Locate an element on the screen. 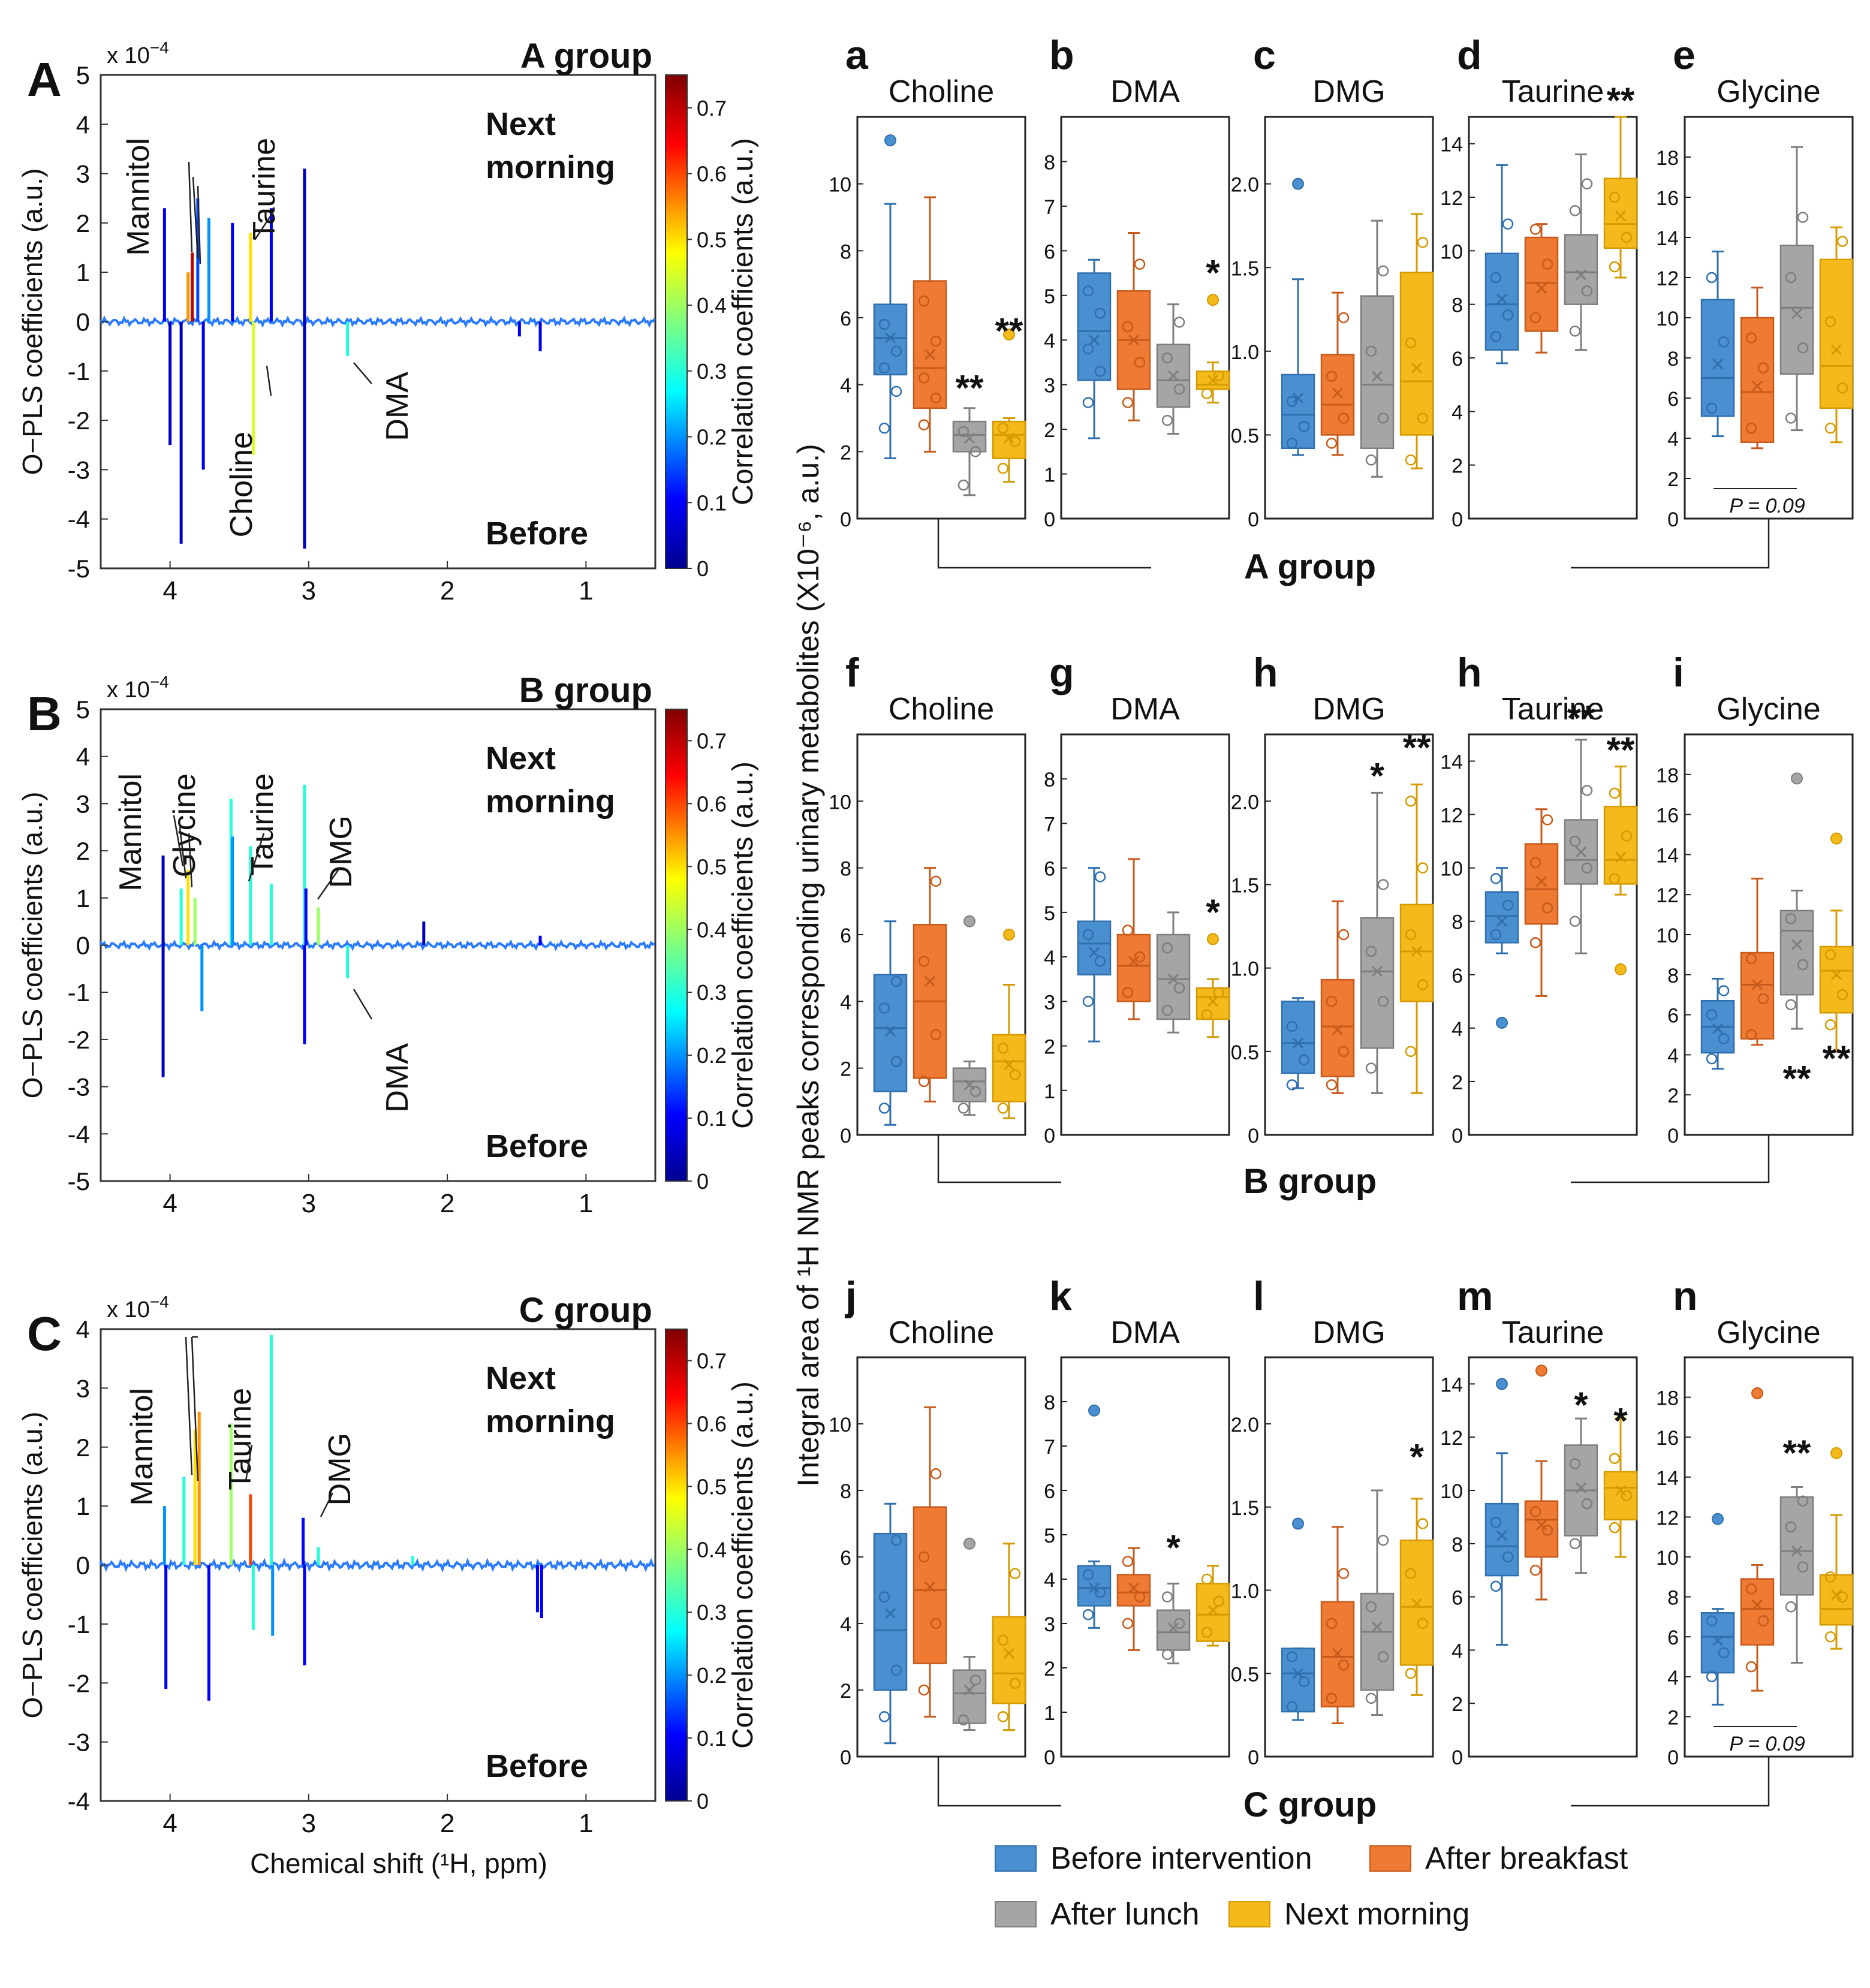 Image resolution: width=1870 pixels, height=1988 pixels. spectra-x-axis-label: Chemical shift (¹H, ppm) is located at coordinates (398, 1863).